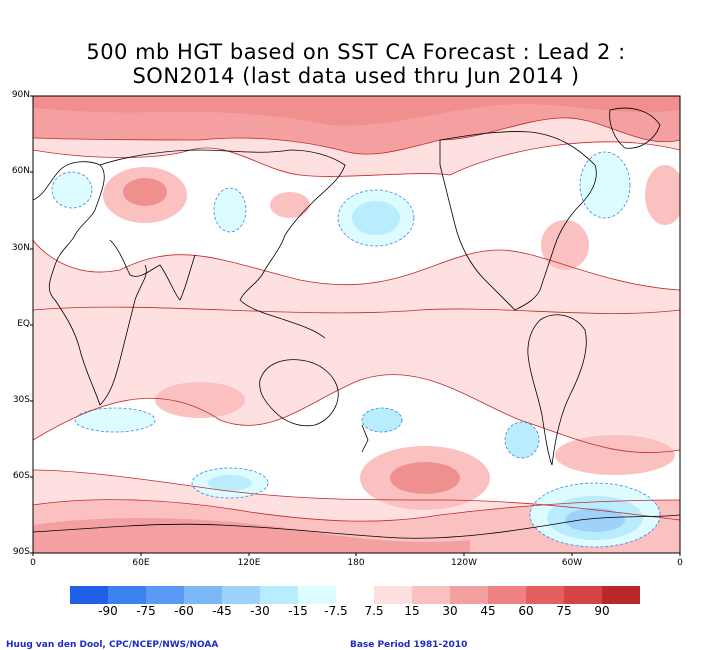 The height and width of the screenshot is (650, 712). What do you see at coordinates (488, 611) in the screenshot?
I see `legend-label: 45` at bounding box center [488, 611].